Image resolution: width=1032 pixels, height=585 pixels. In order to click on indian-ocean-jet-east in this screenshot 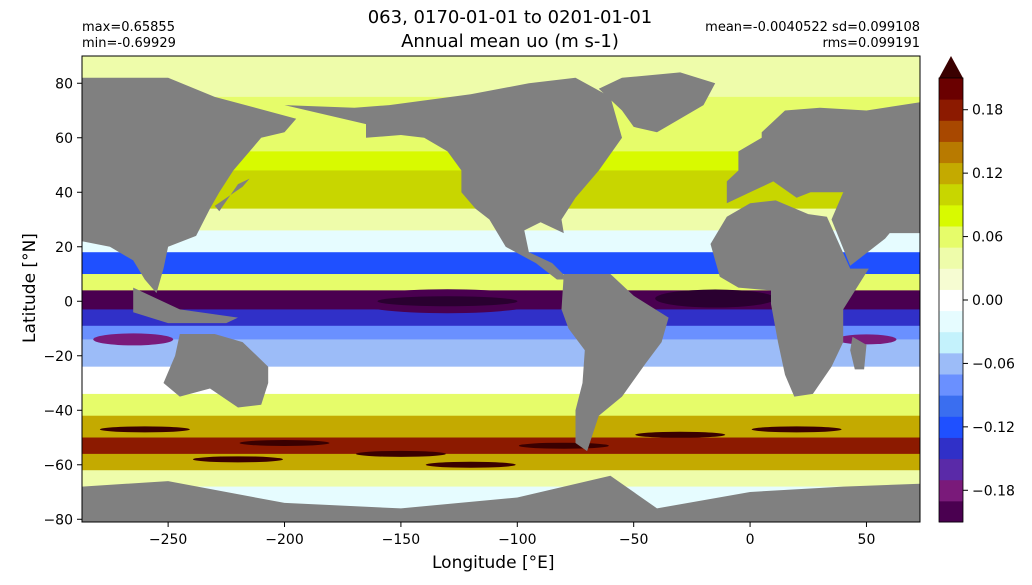, I will do `click(866, 339)`.